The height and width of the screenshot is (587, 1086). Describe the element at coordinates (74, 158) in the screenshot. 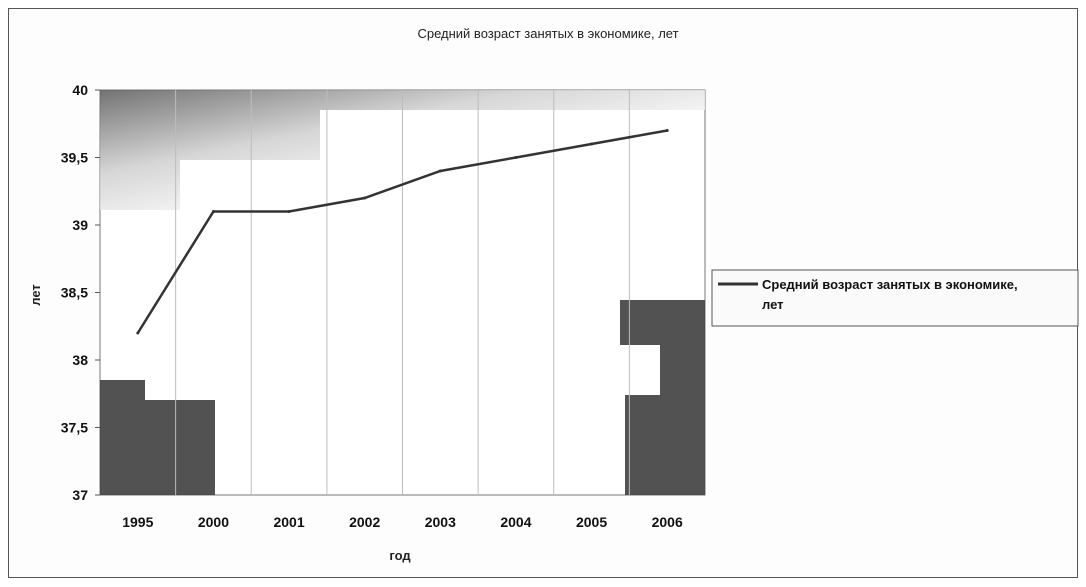

I see `y-tick-label: 39,5` at that location.